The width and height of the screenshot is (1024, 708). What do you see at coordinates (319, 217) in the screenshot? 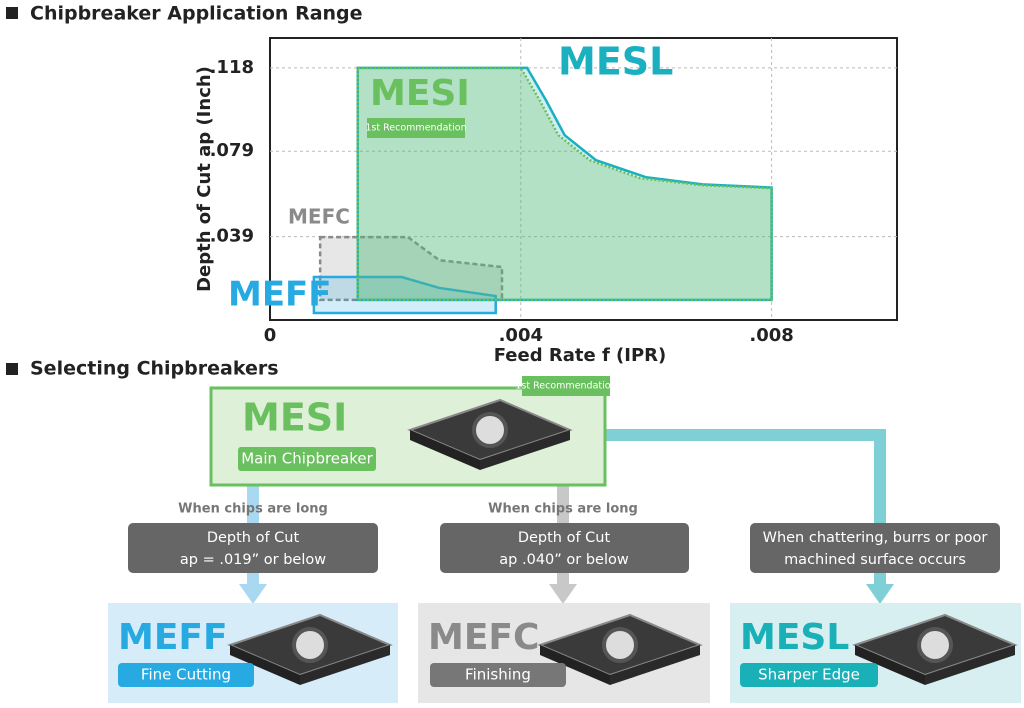
I see `region-label: MEFC` at bounding box center [319, 217].